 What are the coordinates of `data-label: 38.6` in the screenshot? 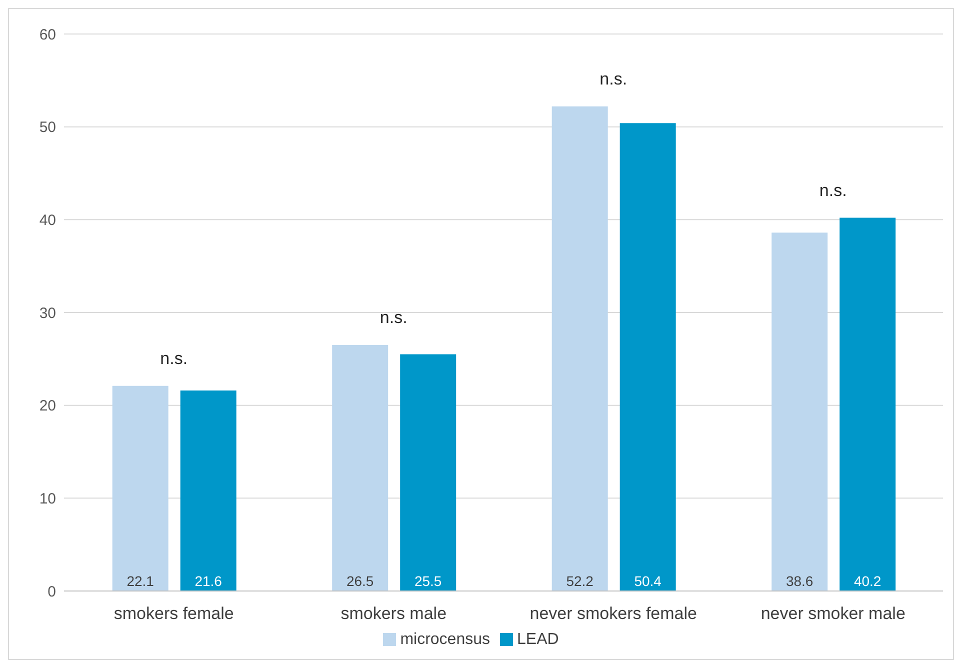 It's located at (800, 581).